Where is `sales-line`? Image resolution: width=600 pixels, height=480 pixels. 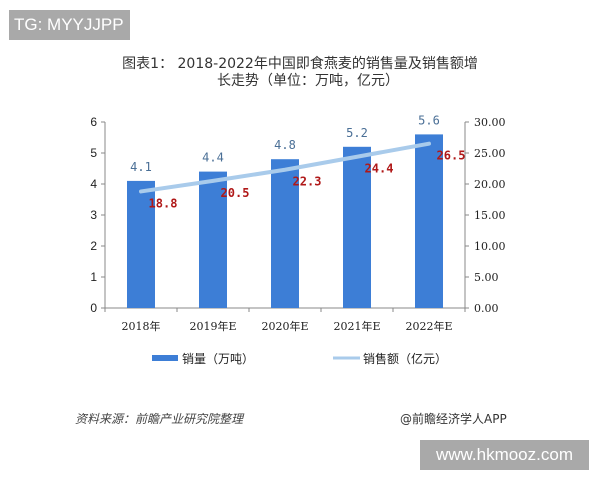 sales-line is located at coordinates (285, 167).